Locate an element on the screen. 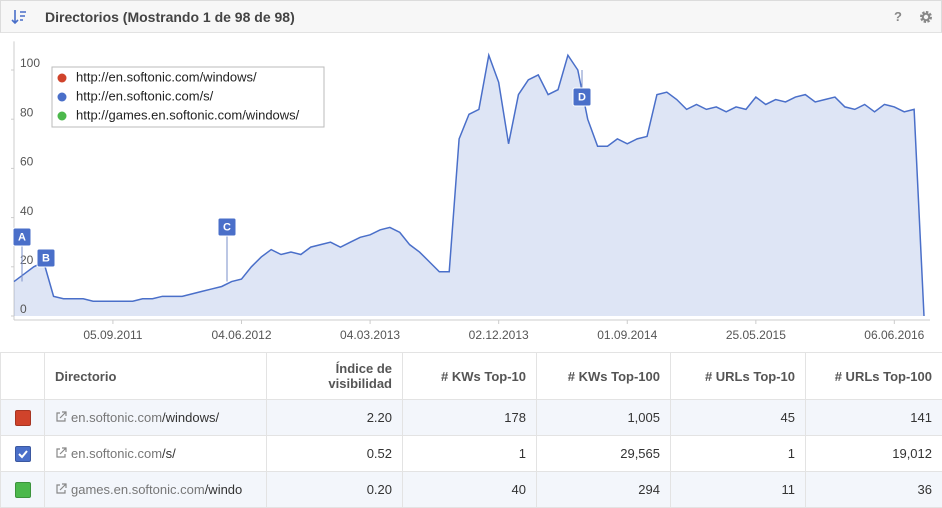  metric-cell: 2.20 is located at coordinates (334, 417).